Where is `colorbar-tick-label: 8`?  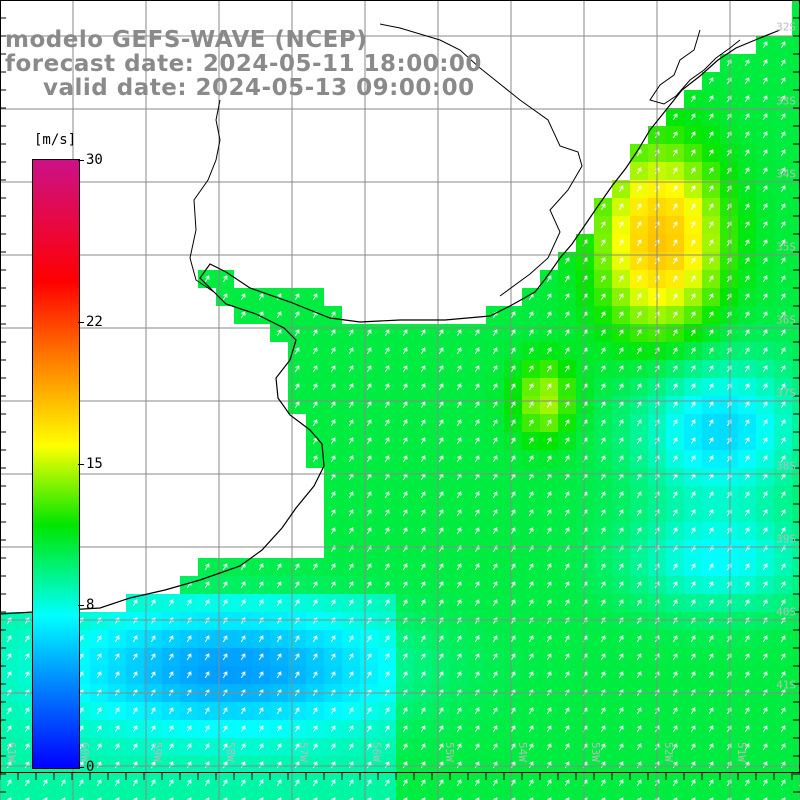 colorbar-tick-label: 8 is located at coordinates (90, 605).